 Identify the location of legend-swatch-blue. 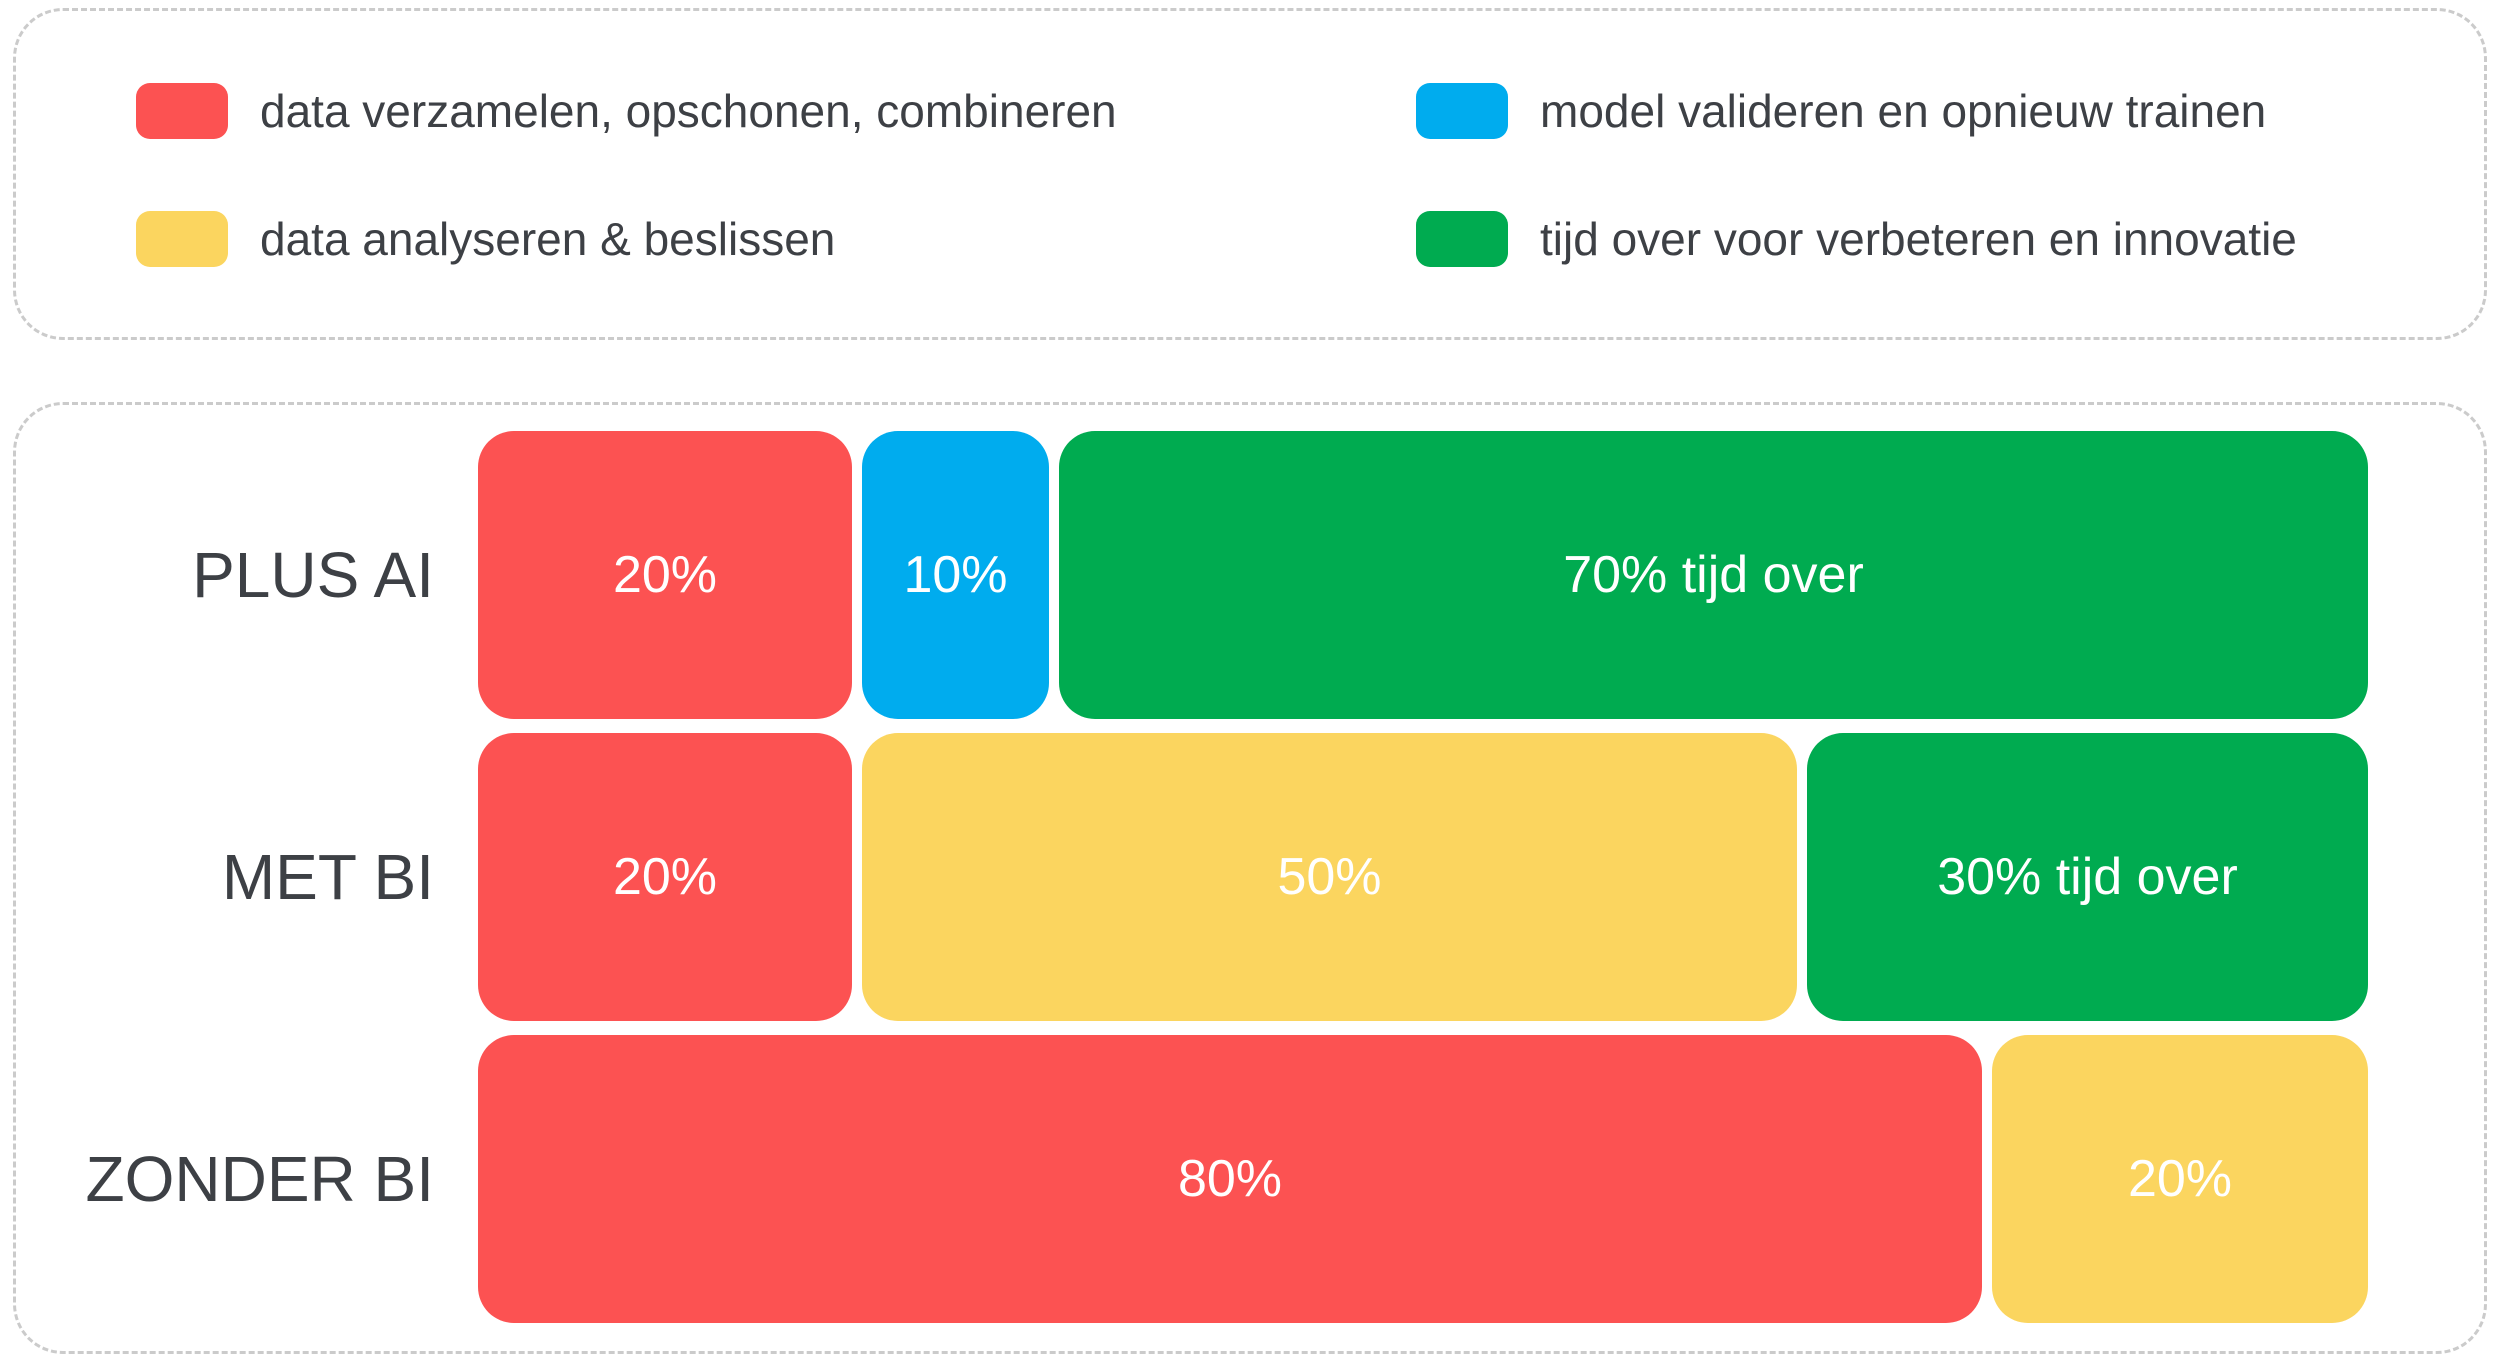
(1462, 111).